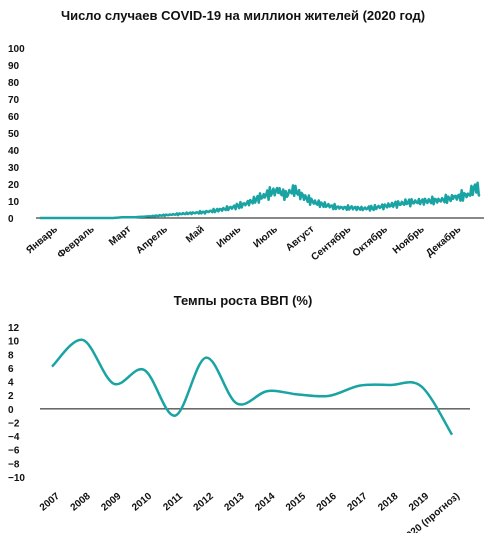  Describe the element at coordinates (14, 423) in the screenshot. I see `y-tick-label: −2` at that location.